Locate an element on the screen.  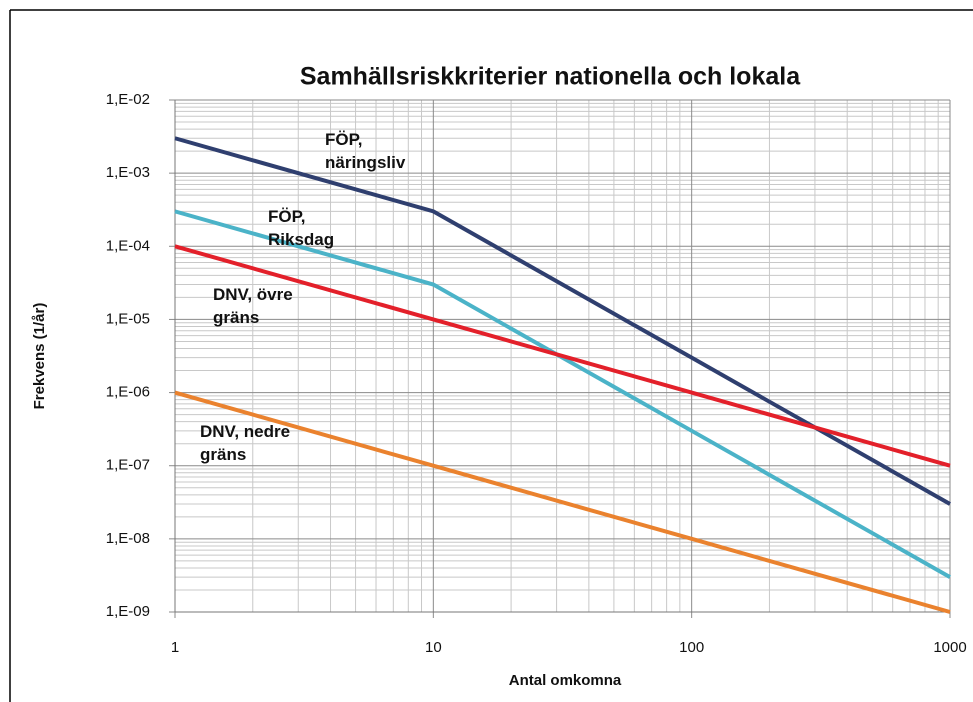
y-tick-label: 1,E-03 is located at coordinates (128, 172).